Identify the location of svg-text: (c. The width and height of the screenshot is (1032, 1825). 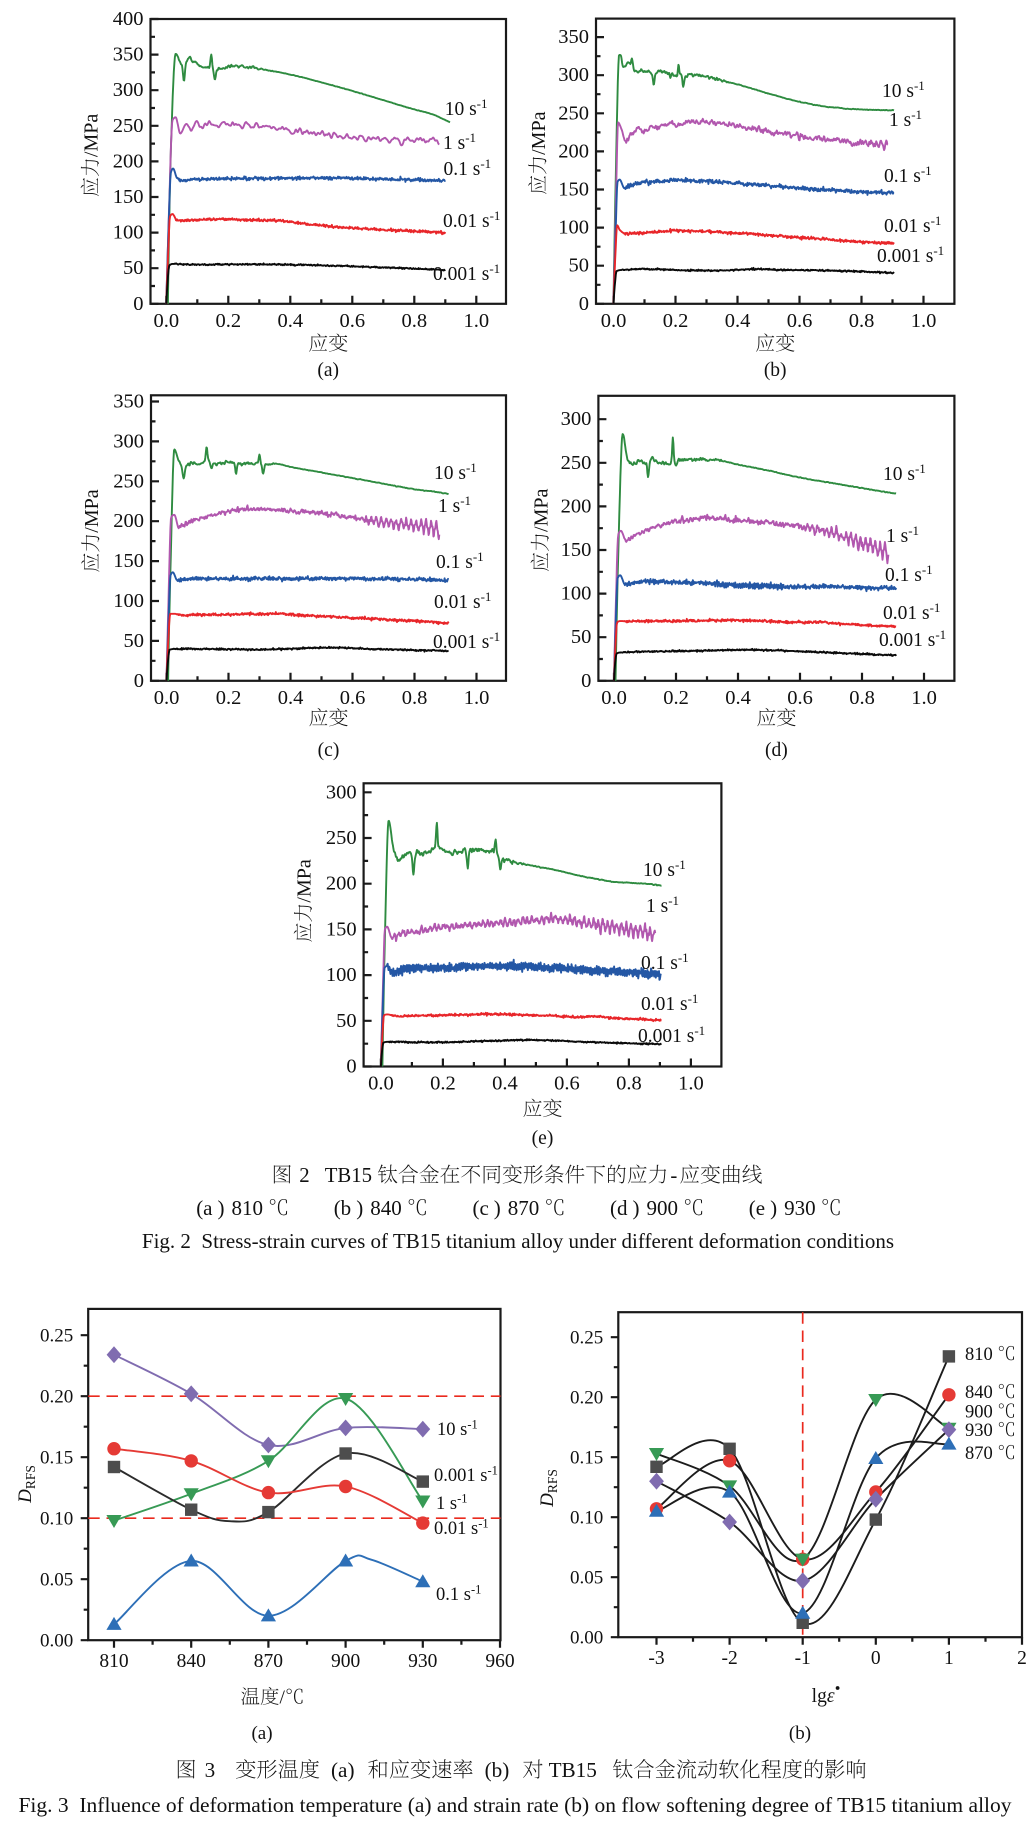
(481, 1208).